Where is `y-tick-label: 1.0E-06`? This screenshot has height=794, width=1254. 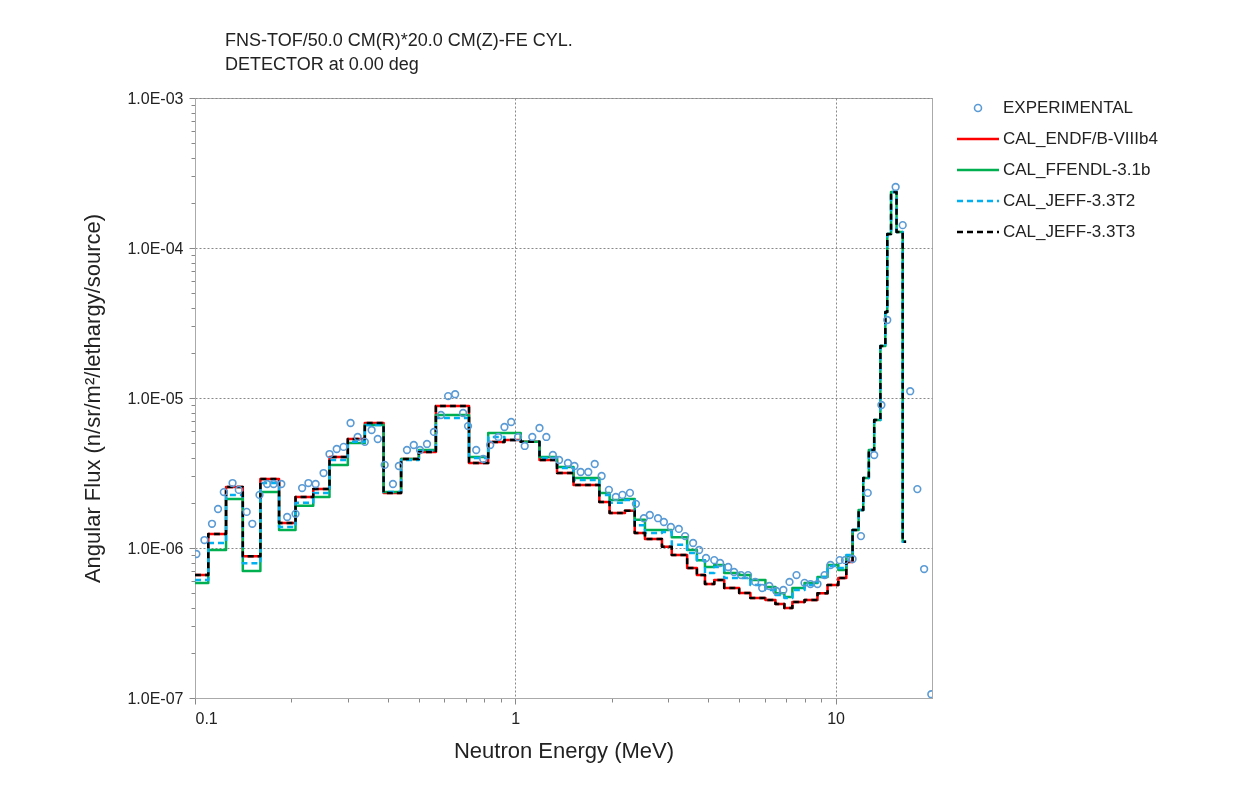 y-tick-label: 1.0E-06 is located at coordinates (155, 548).